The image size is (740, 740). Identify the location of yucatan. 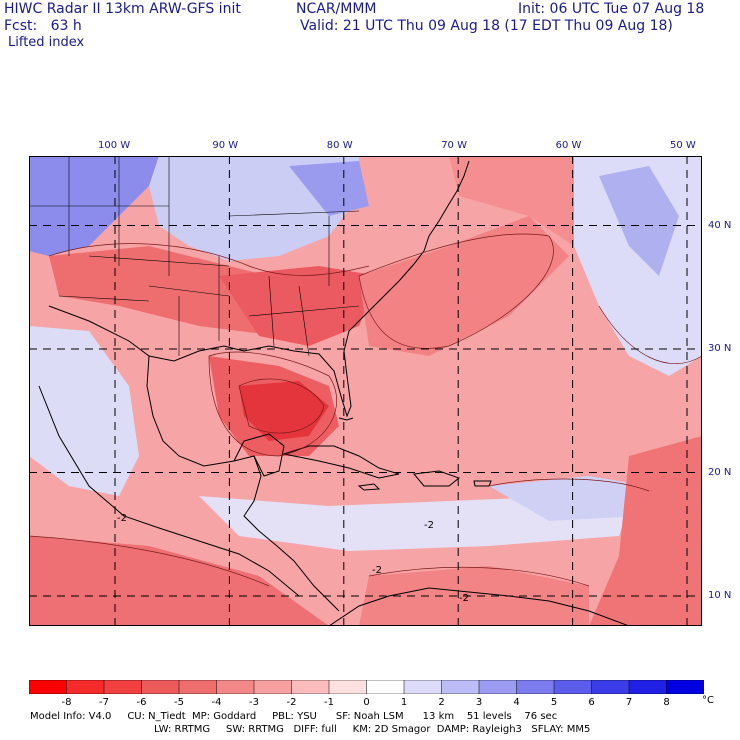
(259, 455).